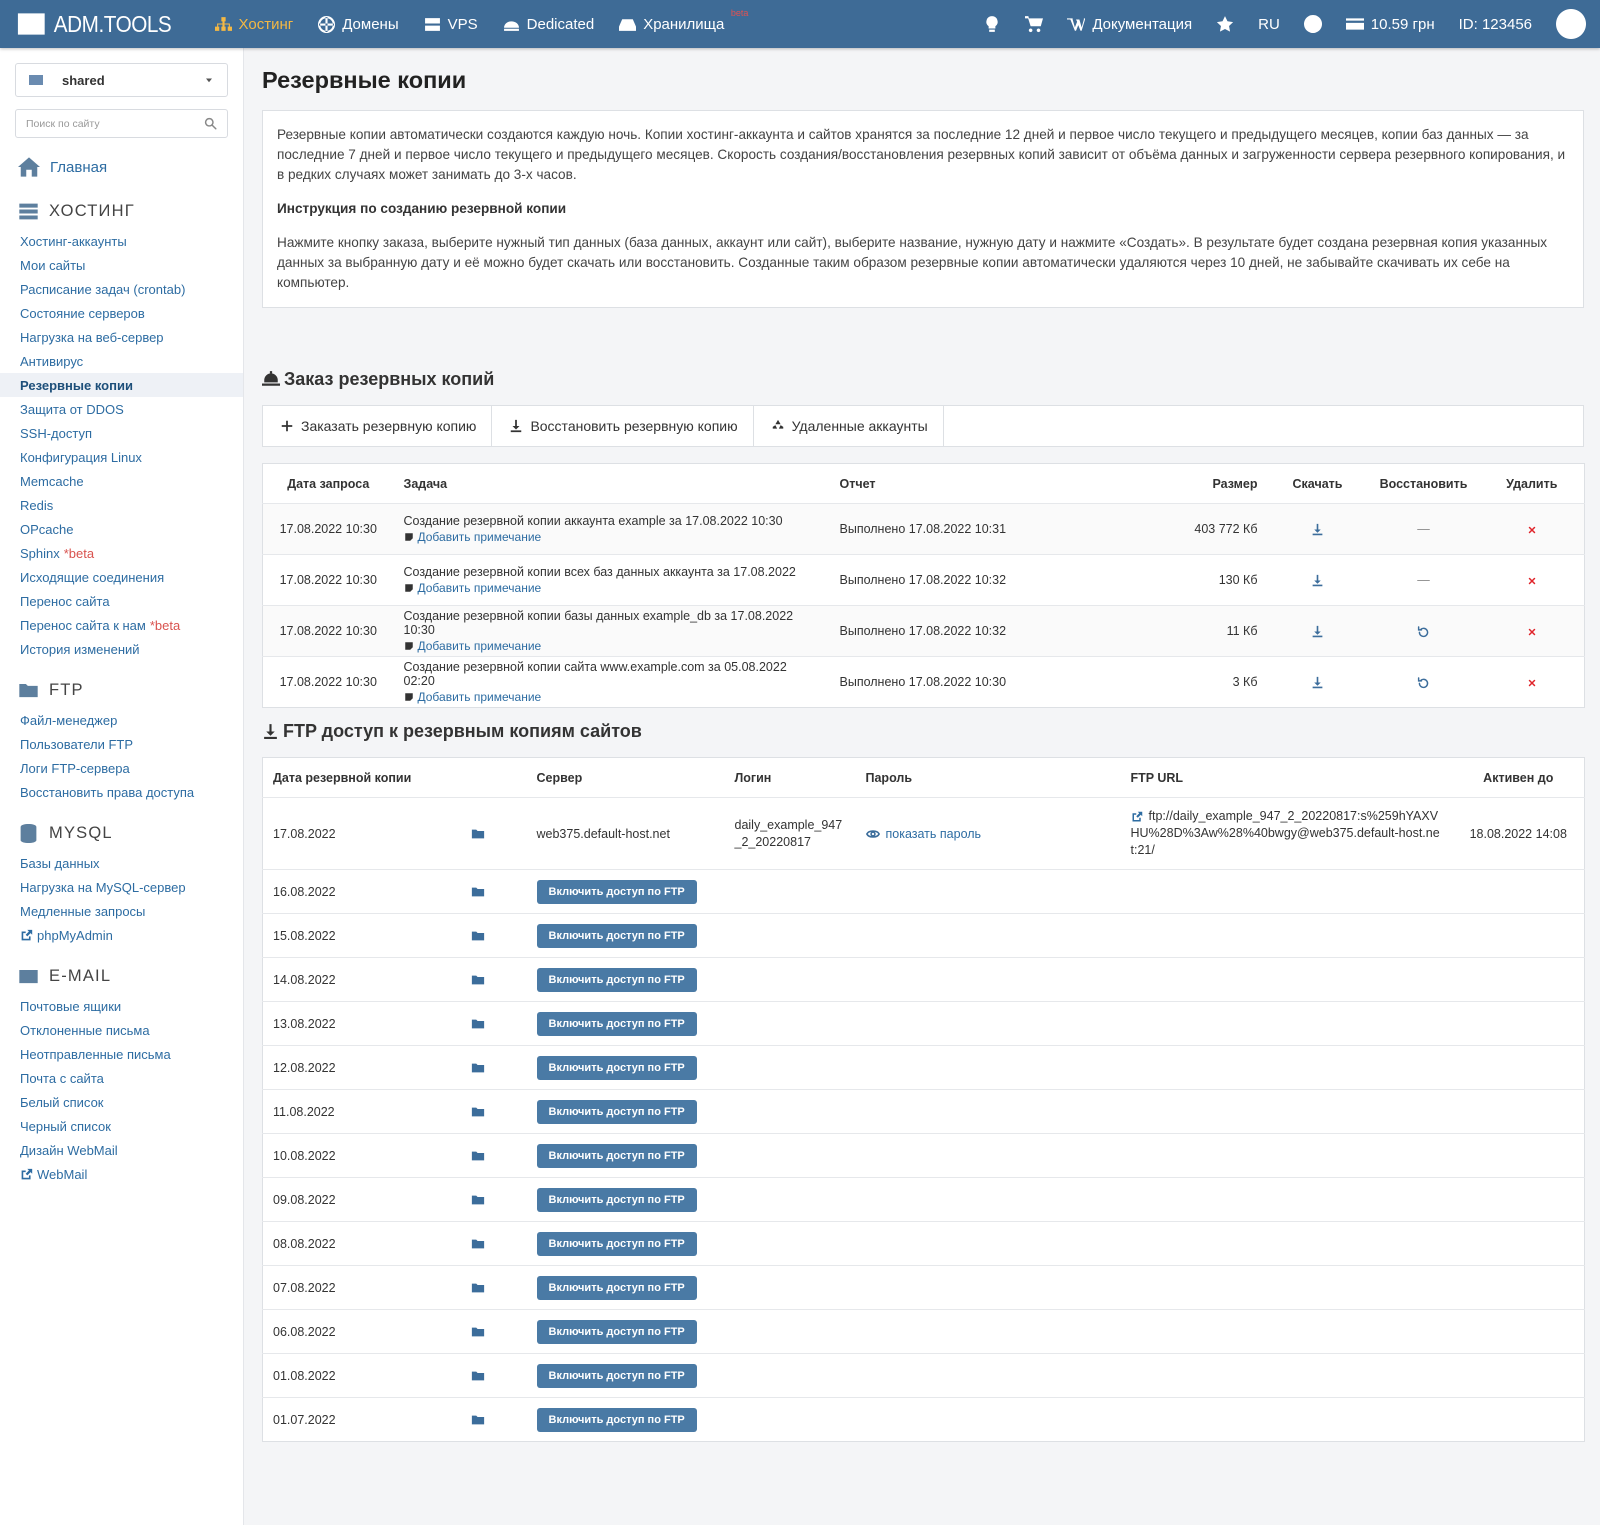  What do you see at coordinates (121, 1126) in the screenshot?
I see `sidebar-link: Черный список` at bounding box center [121, 1126].